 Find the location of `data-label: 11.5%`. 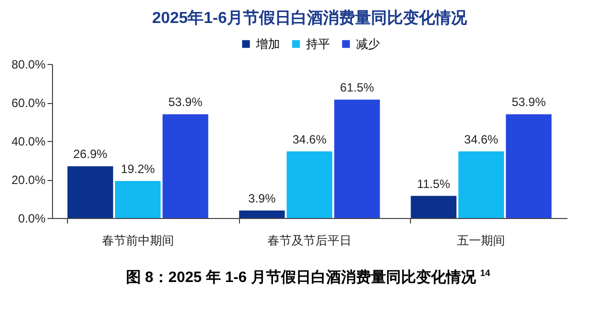

data-label: 11.5% is located at coordinates (434, 183).